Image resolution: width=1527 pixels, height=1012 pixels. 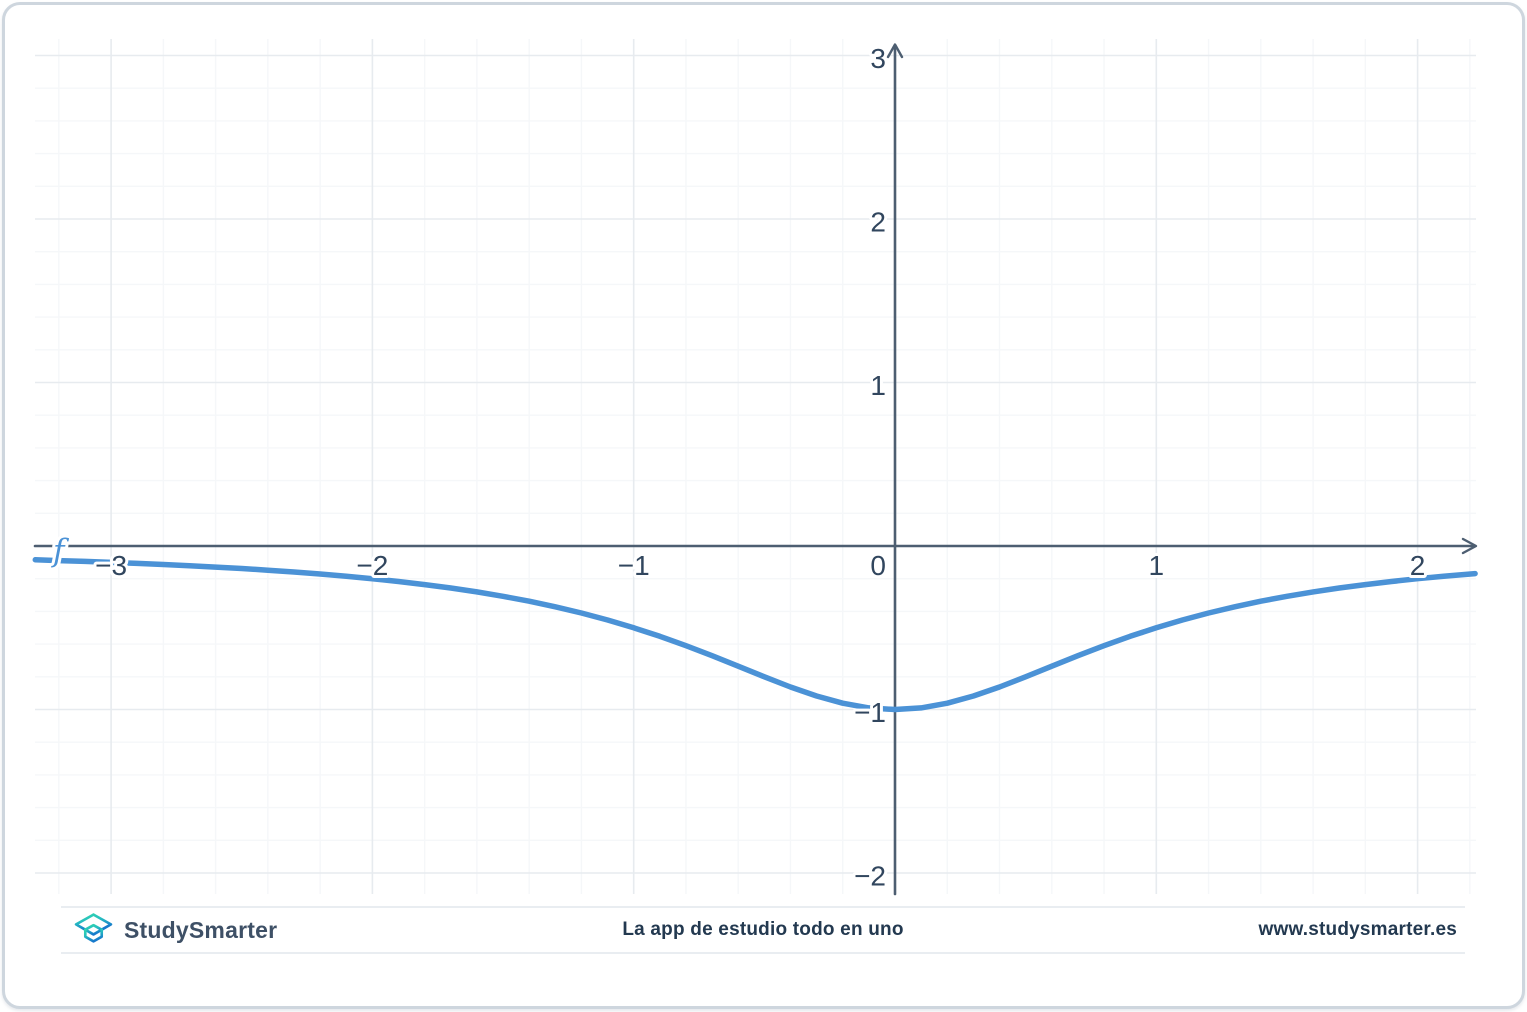 What do you see at coordinates (93, 928) in the screenshot?
I see `studysmarter-logo-icon` at bounding box center [93, 928].